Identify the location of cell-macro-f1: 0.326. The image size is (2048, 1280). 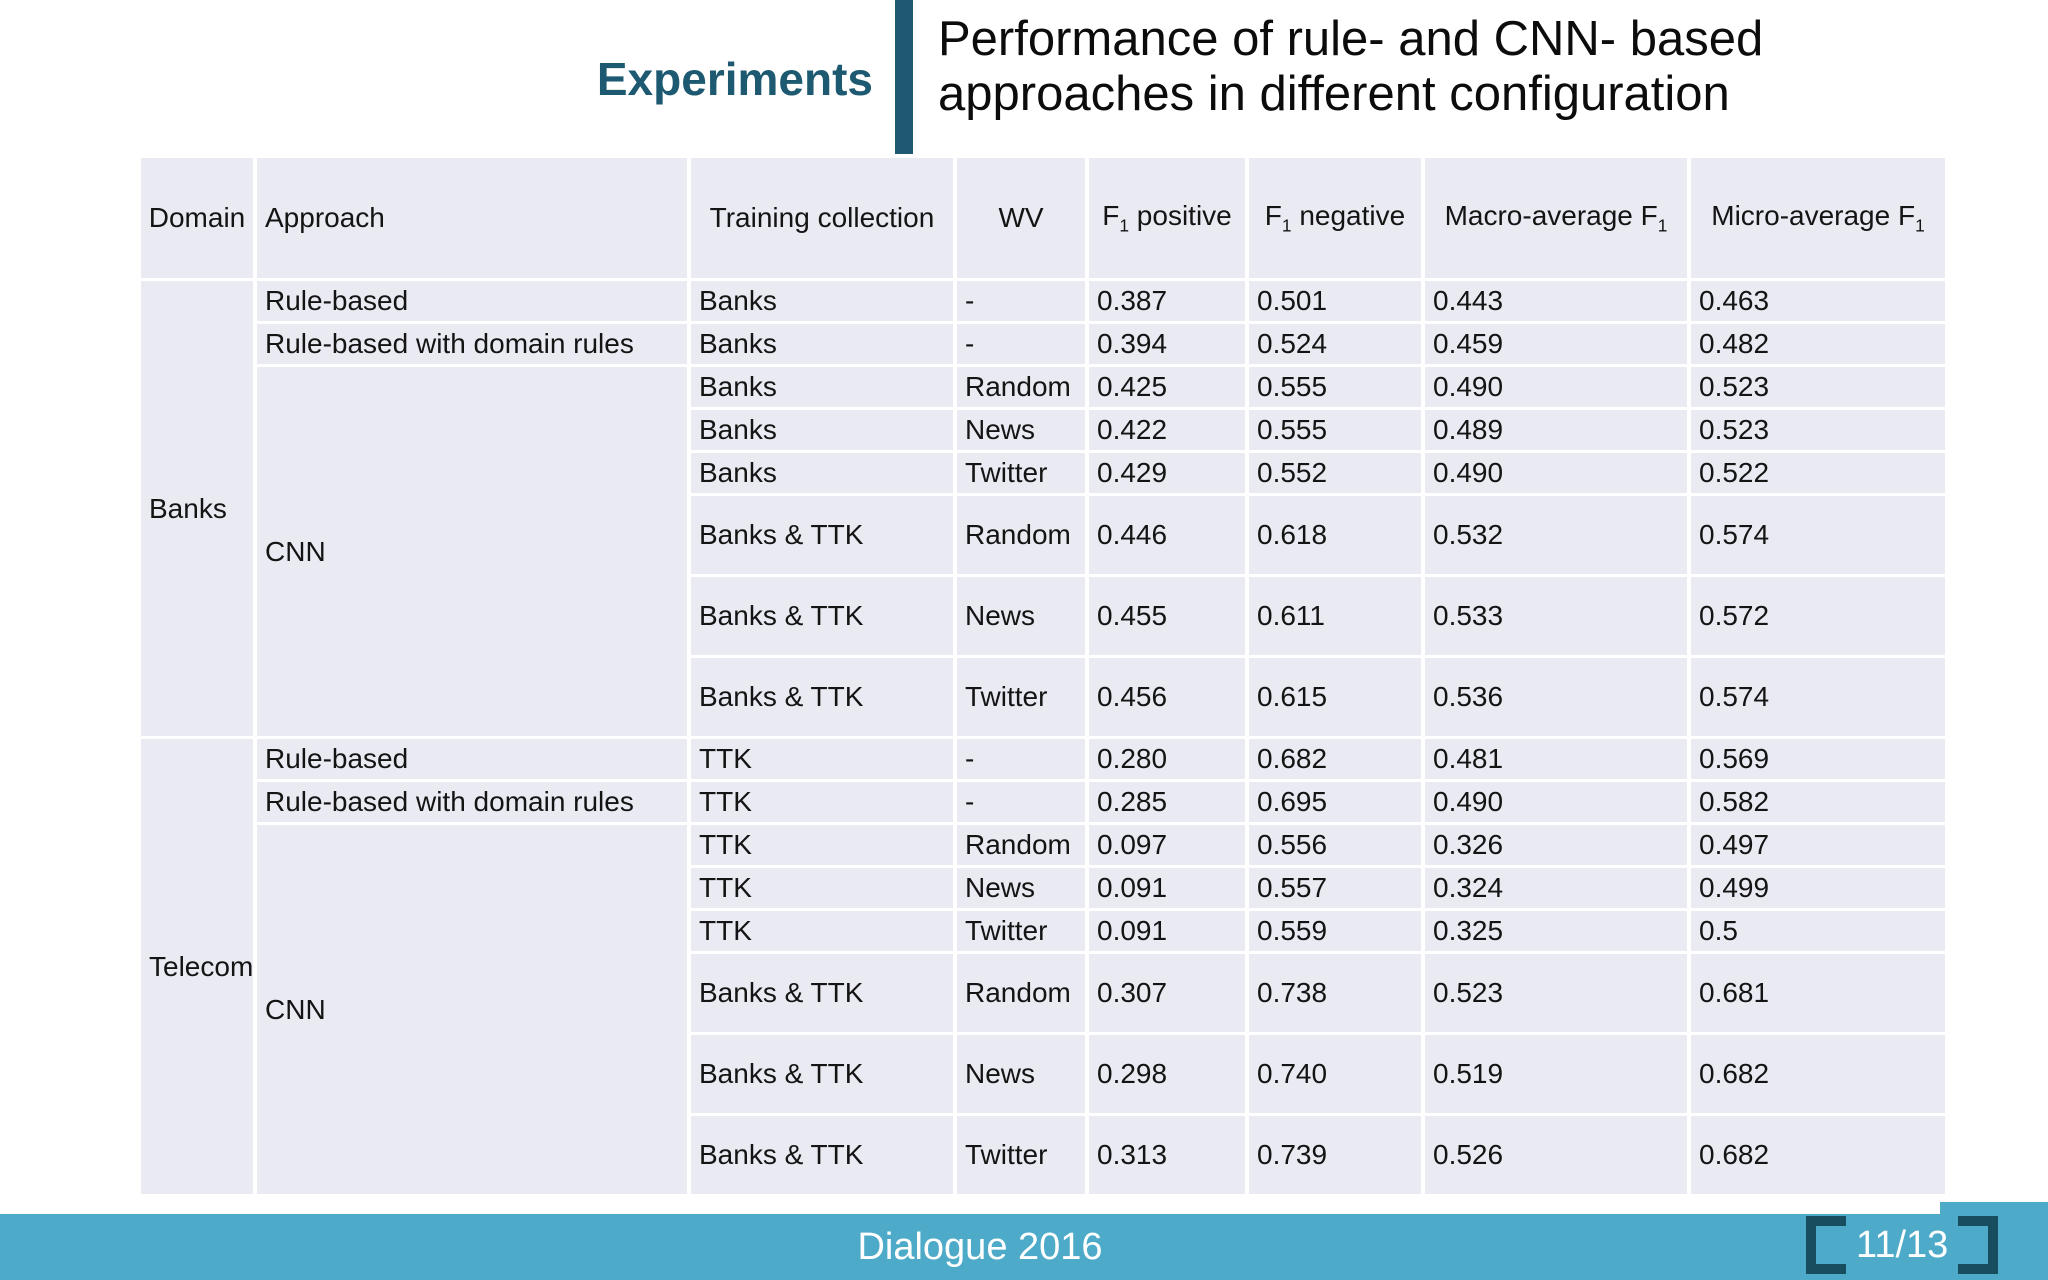
(1556, 845).